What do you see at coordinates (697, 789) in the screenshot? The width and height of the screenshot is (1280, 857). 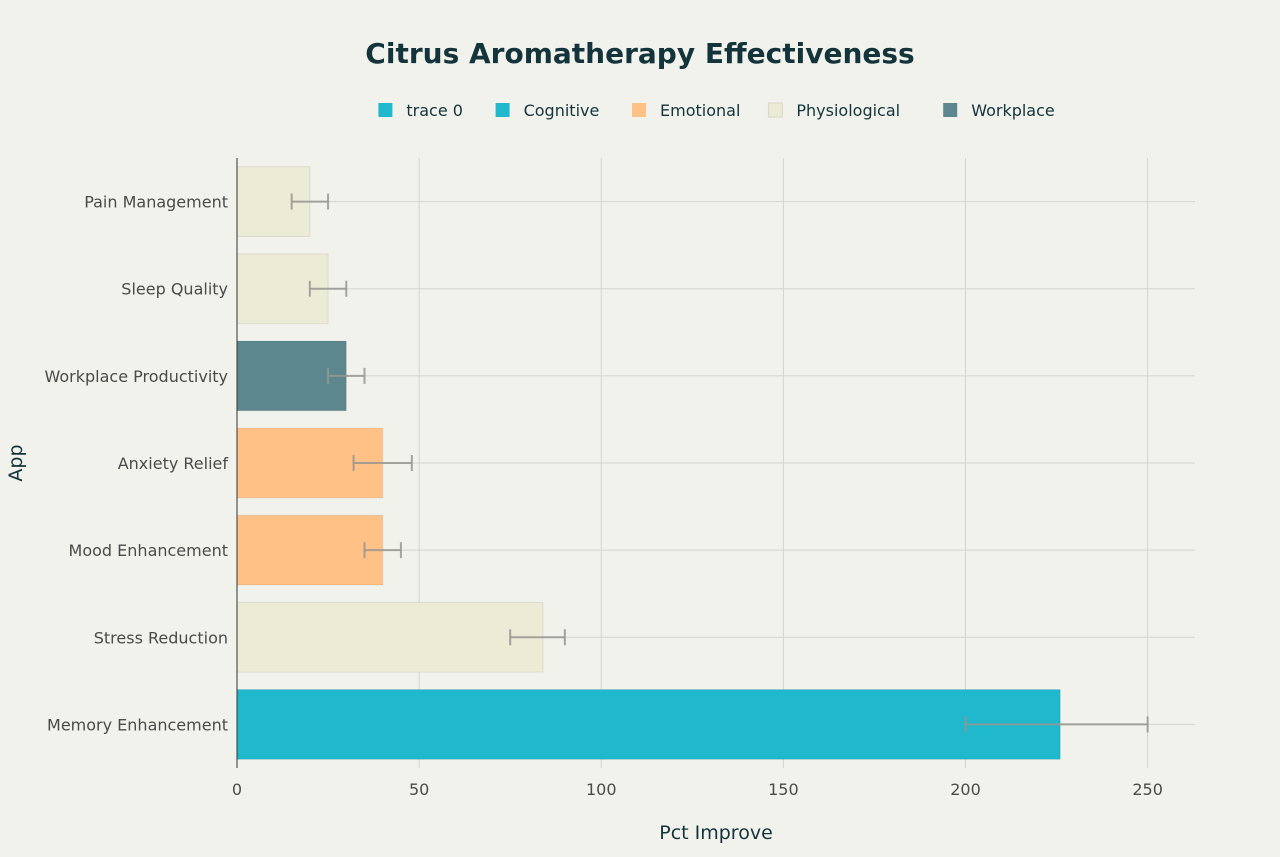 I see `x-tick-labels: 0 50 100 150 200 250` at bounding box center [697, 789].